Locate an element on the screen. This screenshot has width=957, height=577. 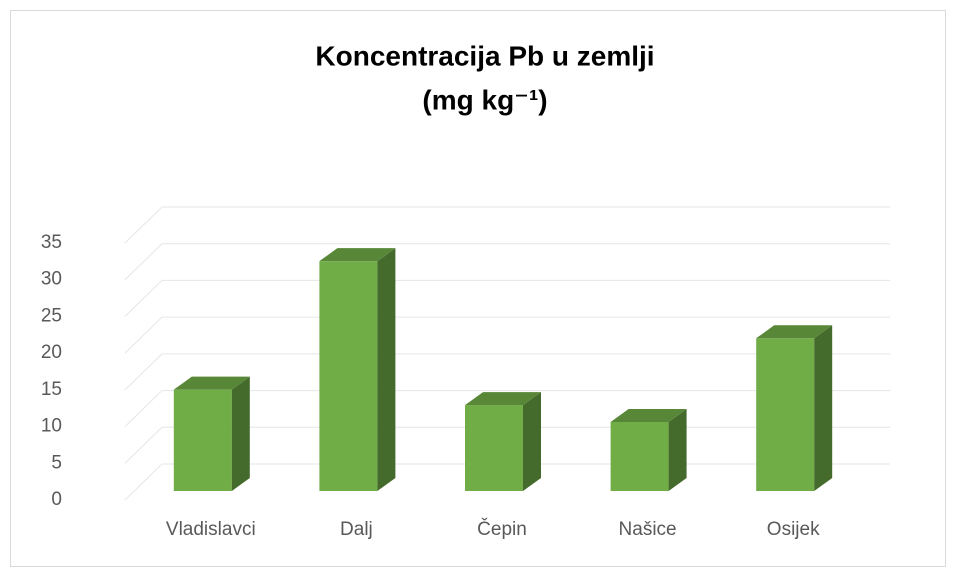
y-tick-label: 0 is located at coordinates (56, 499).